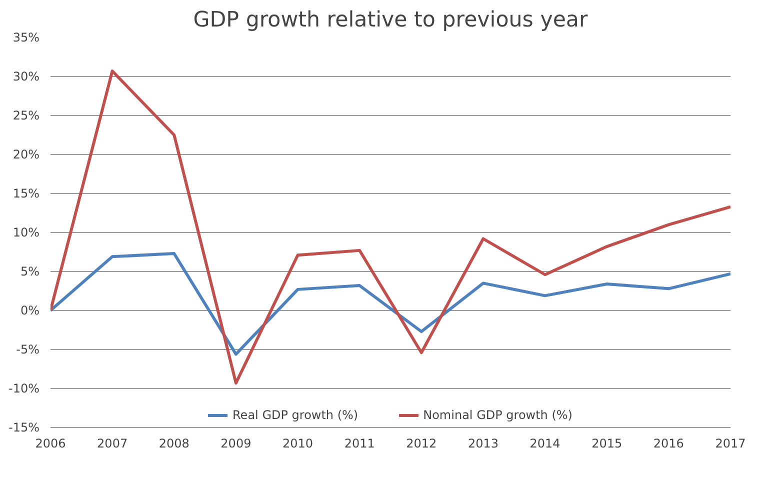  What do you see at coordinates (359, 443) in the screenshot?
I see `x-tick-label: 2011` at bounding box center [359, 443].